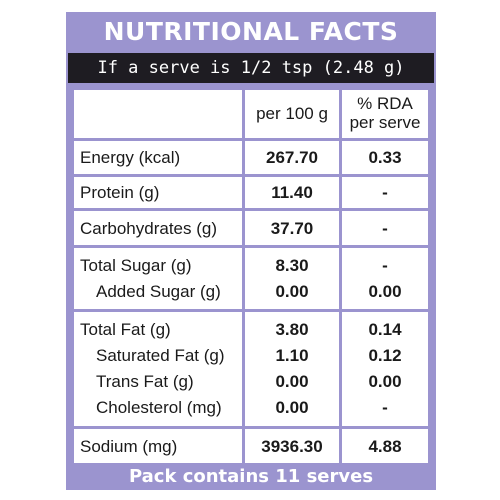 The image size is (500, 500). I want to click on row-label-text: Total Fat (g), so click(125, 329).